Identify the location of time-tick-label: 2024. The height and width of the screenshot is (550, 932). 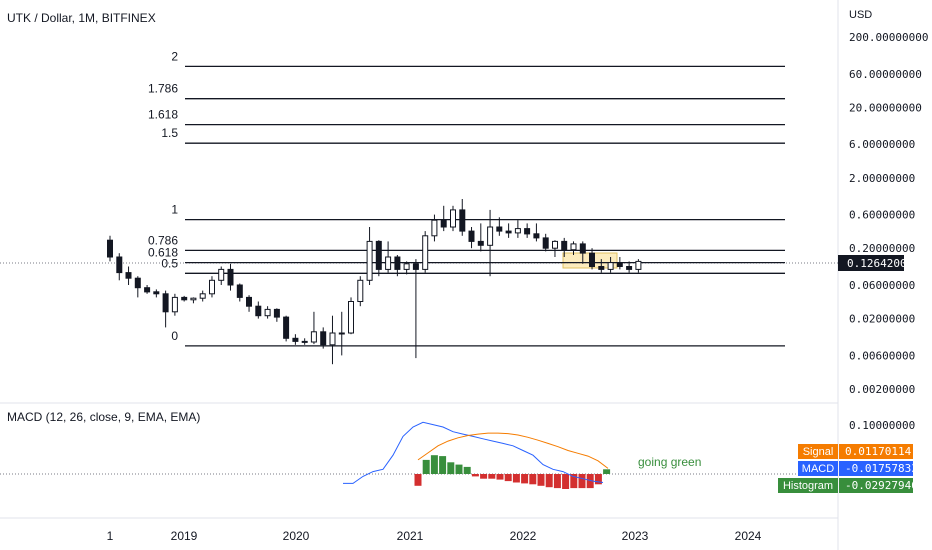
(748, 536).